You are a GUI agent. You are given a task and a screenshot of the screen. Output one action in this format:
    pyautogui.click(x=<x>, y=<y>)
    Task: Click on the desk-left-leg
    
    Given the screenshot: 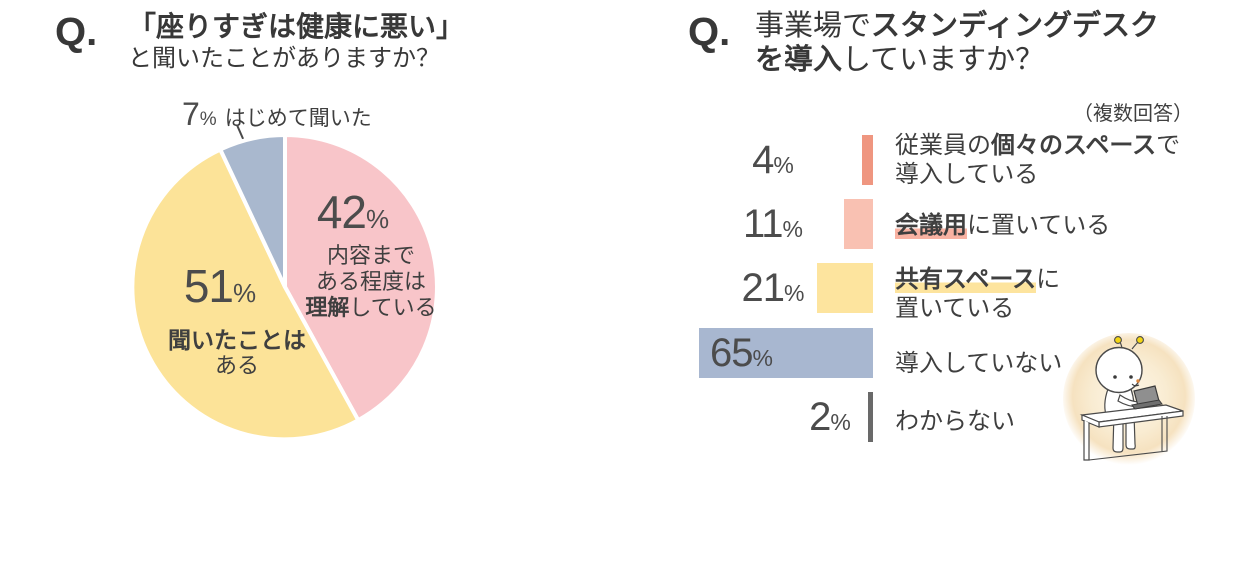 What is the action you would take?
    pyautogui.click(x=1086, y=440)
    